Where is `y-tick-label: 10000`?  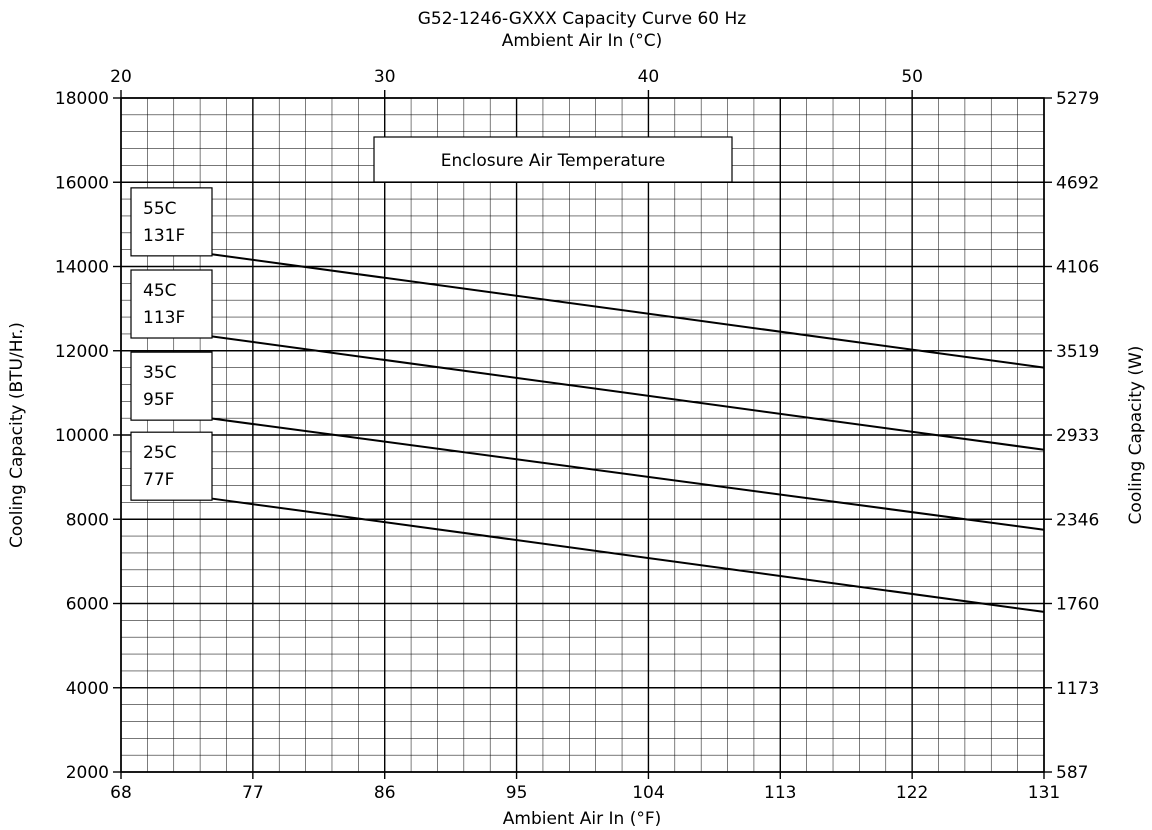 y-tick-label: 10000 is located at coordinates (82, 436).